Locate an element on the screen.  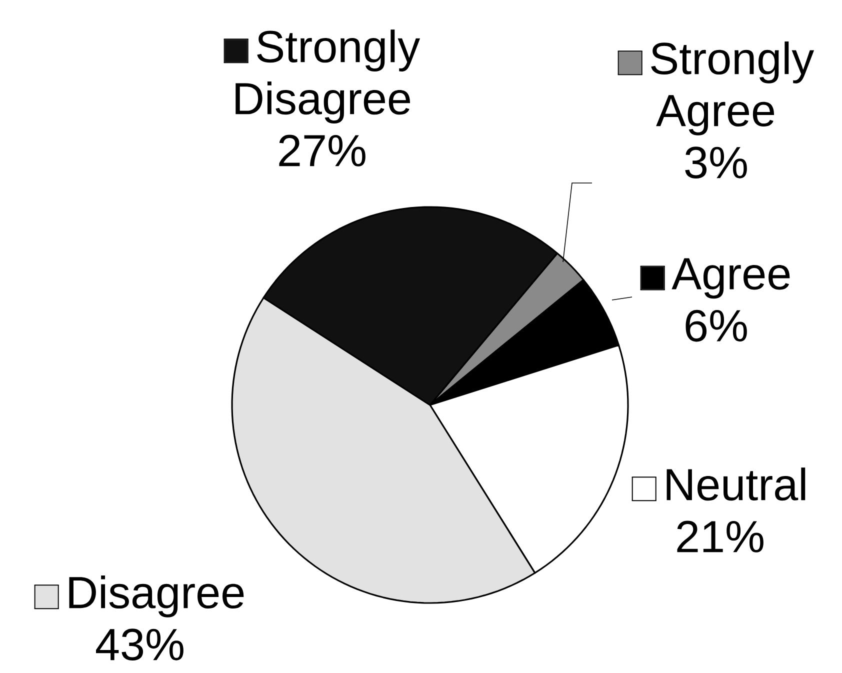
legend-label: Strongly Disagree is located at coordinates (328, 77).